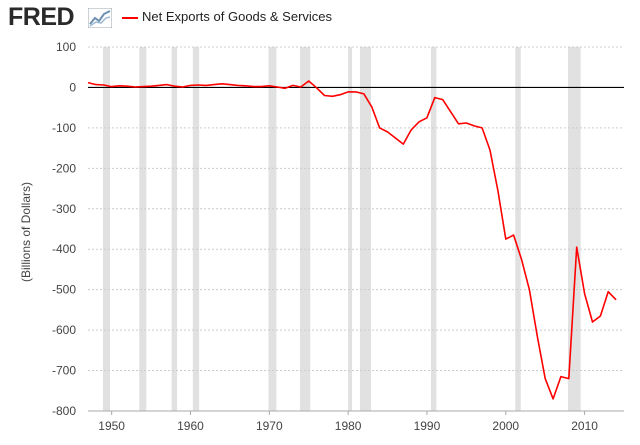 This screenshot has width=640, height=445. Describe the element at coordinates (584, 426) in the screenshot. I see `x-tick-label: 2010` at that location.